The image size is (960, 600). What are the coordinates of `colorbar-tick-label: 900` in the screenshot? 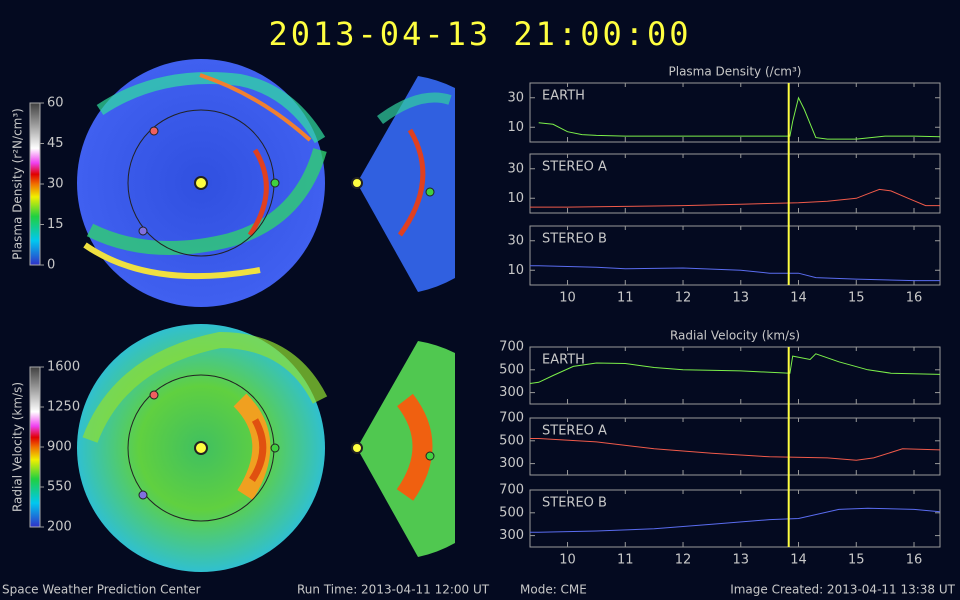 It's located at (59, 447).